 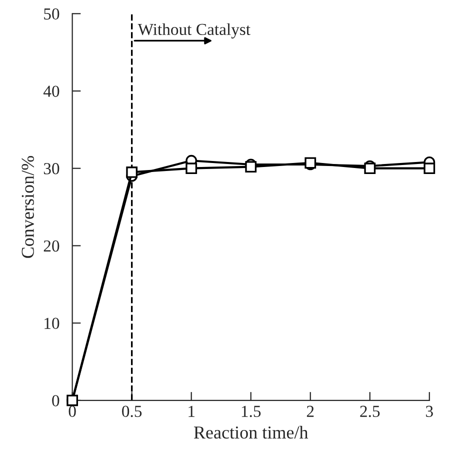 I want to click on y-tick-label: 40, so click(x=51, y=91).